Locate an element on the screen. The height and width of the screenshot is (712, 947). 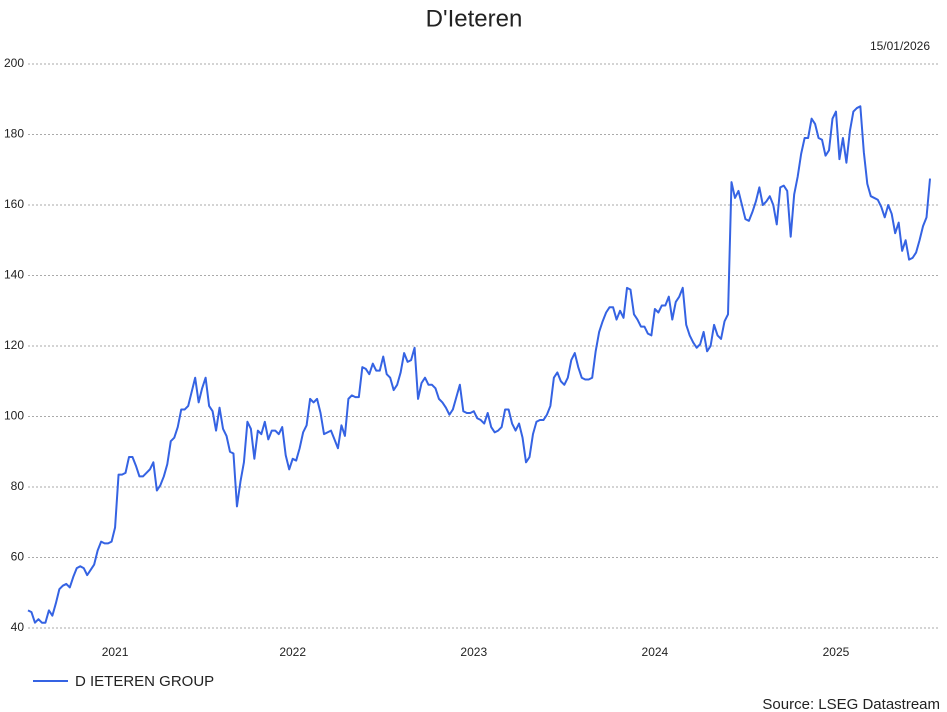
y-tick-label: 100 is located at coordinates (14, 416).